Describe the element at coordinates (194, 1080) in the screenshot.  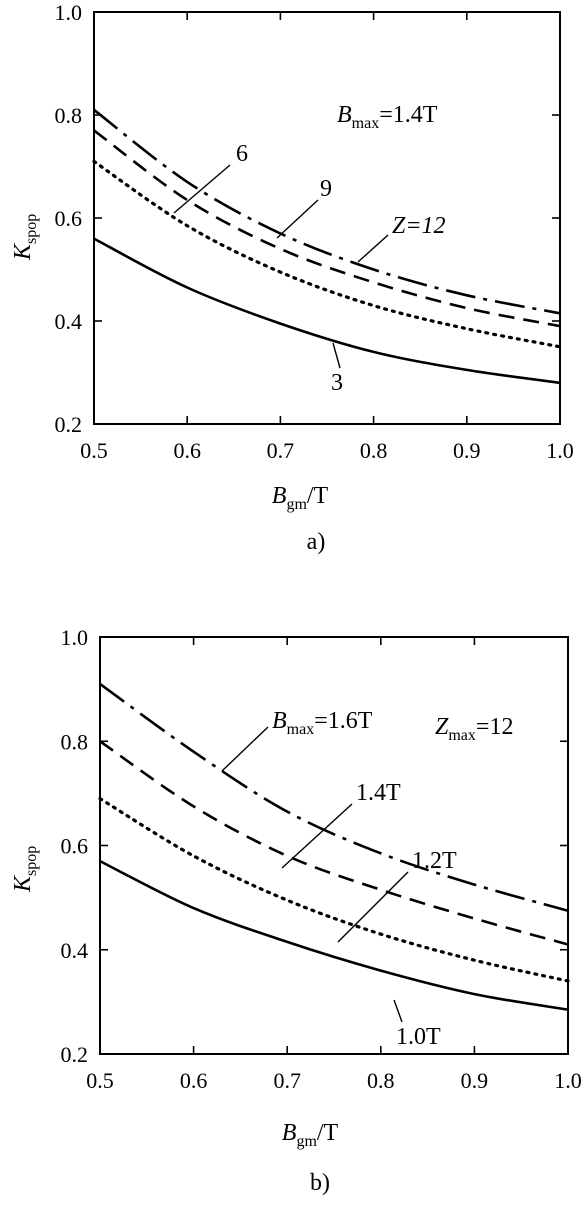
I see `chart-b-xtick-label: 0.6` at that location.